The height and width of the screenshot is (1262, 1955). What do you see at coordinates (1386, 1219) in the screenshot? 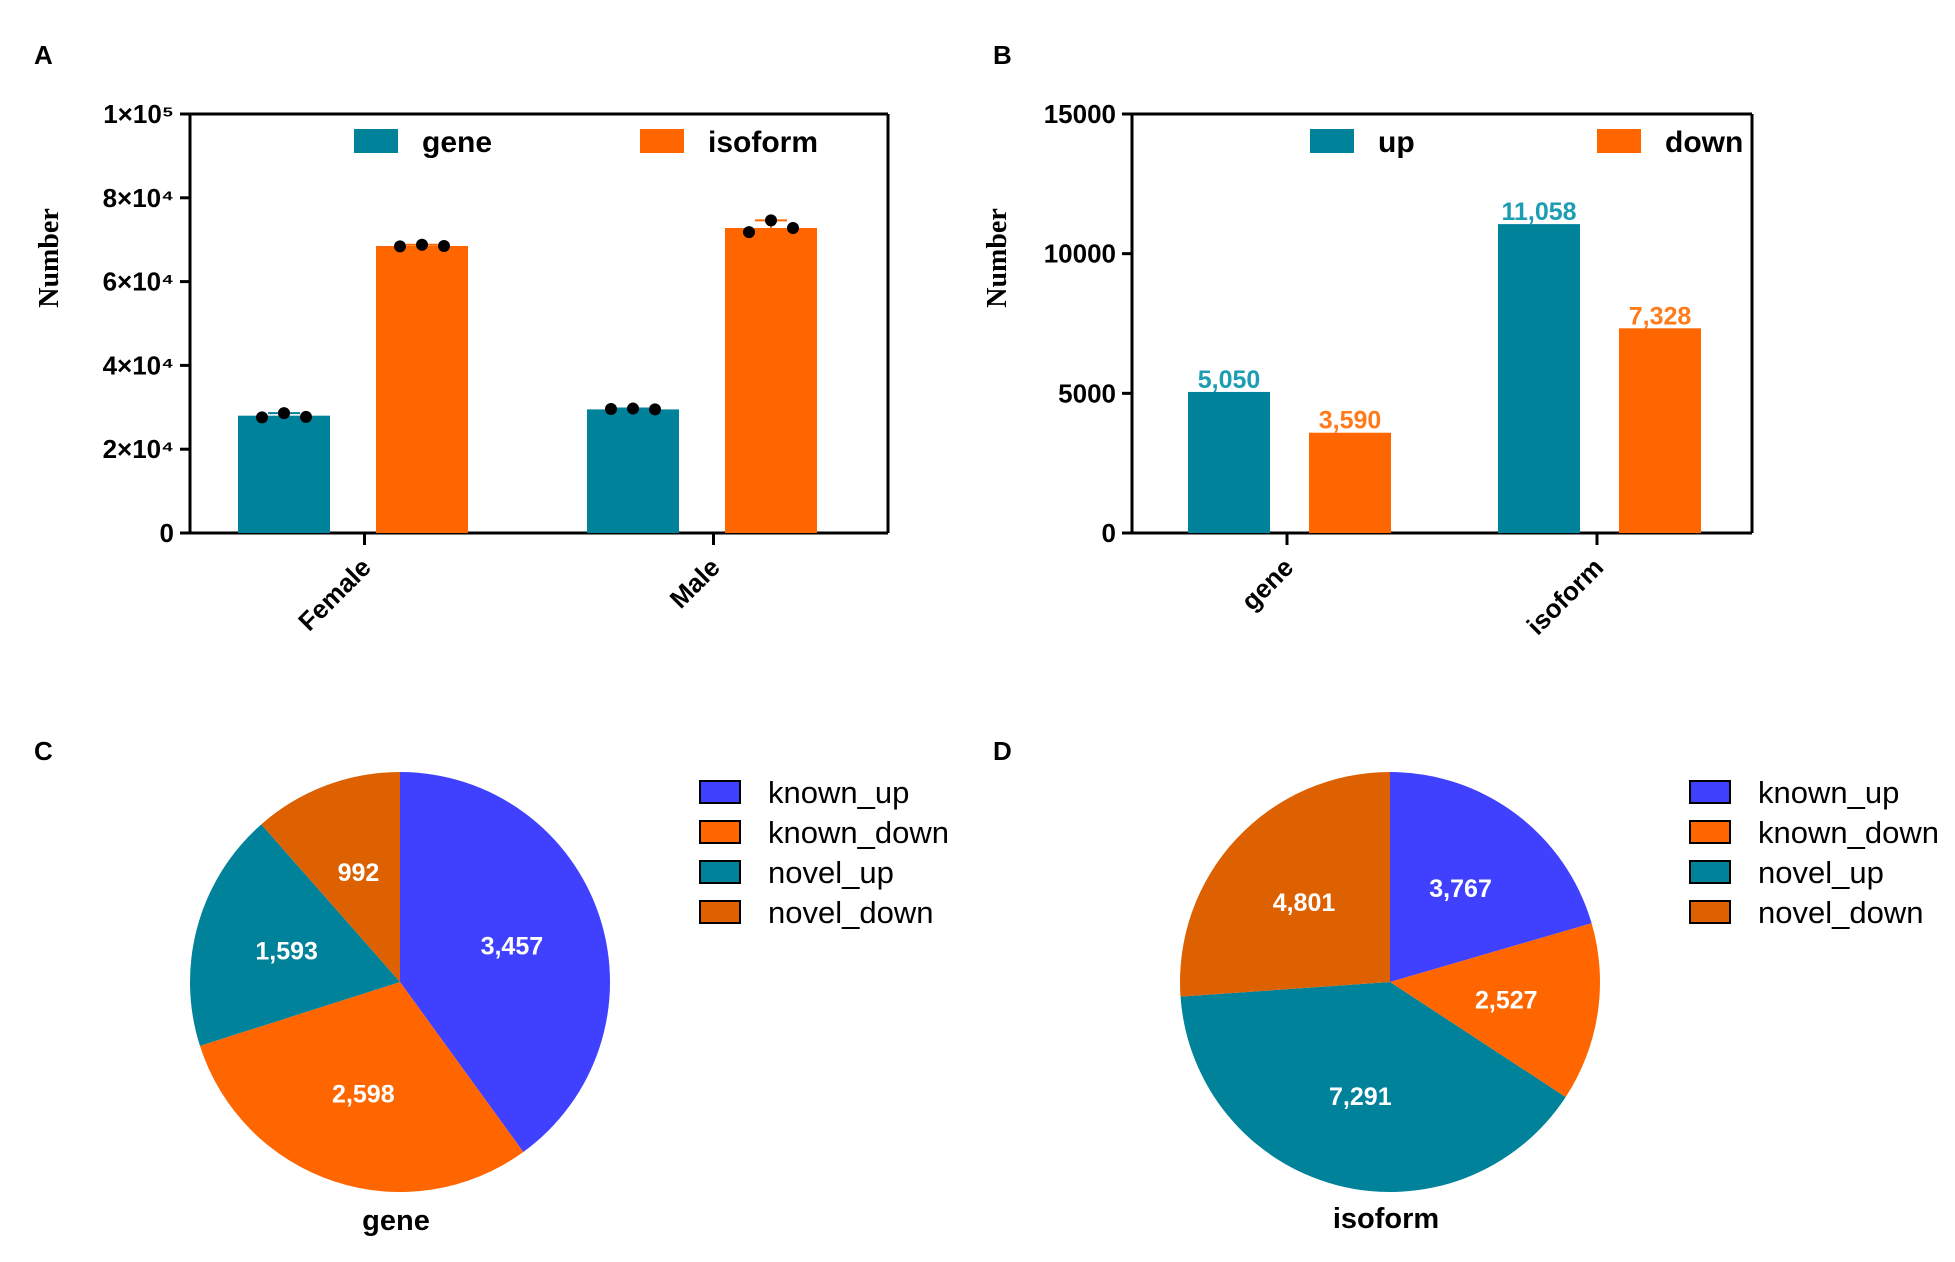
I see `pie-title-d: isoform` at bounding box center [1386, 1219].